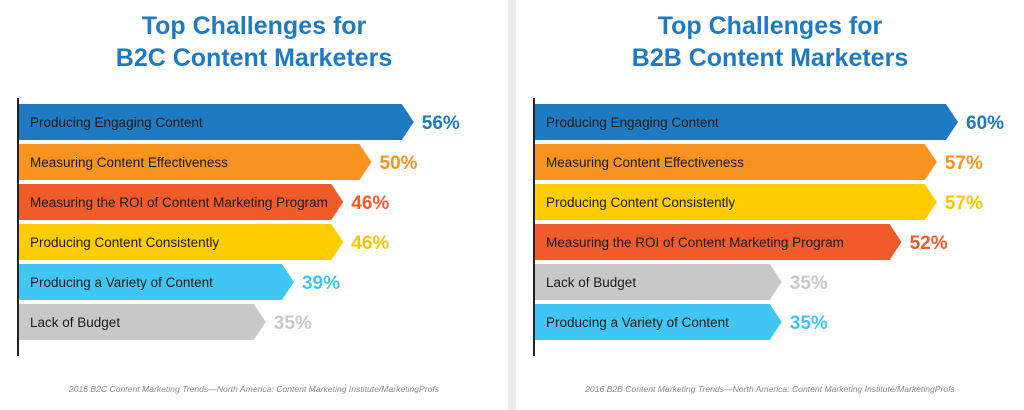 The image size is (1024, 410). I want to click on bar-group: Producing Content Consistently 57%, so click(759, 202).